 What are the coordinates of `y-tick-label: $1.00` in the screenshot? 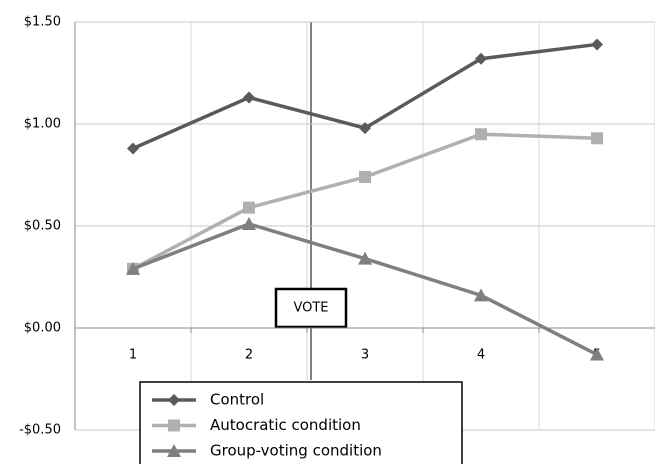 It's located at (42, 124).